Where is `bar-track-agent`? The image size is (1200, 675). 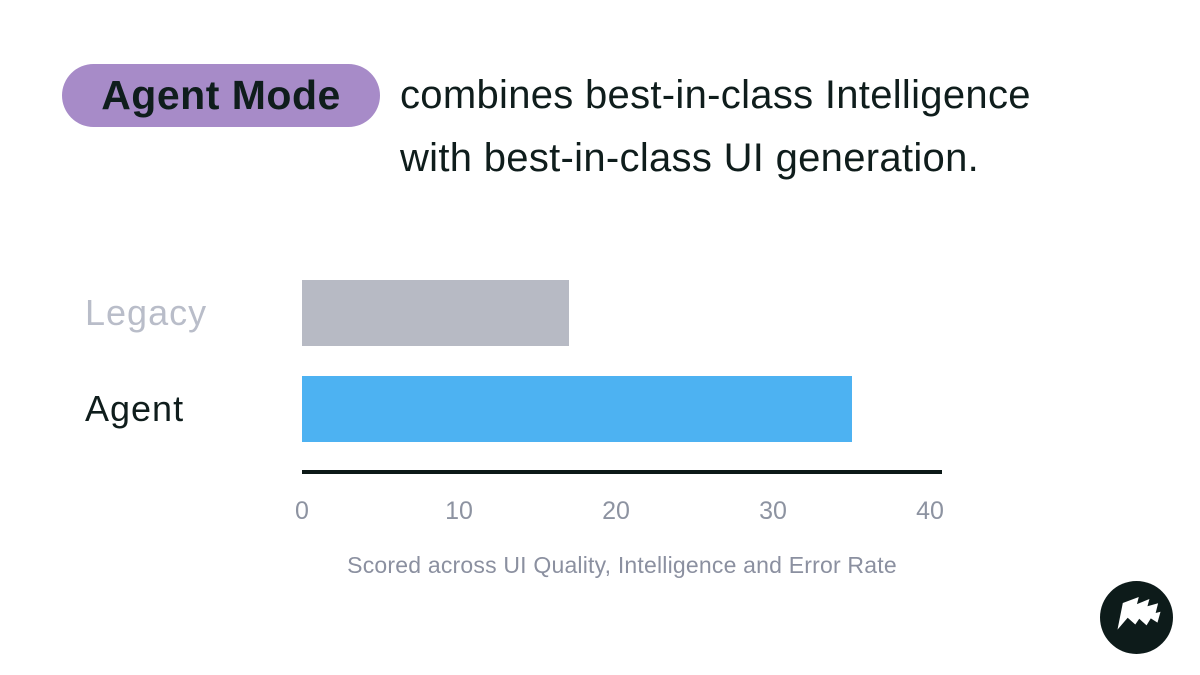
bar-track-agent is located at coordinates (616, 409).